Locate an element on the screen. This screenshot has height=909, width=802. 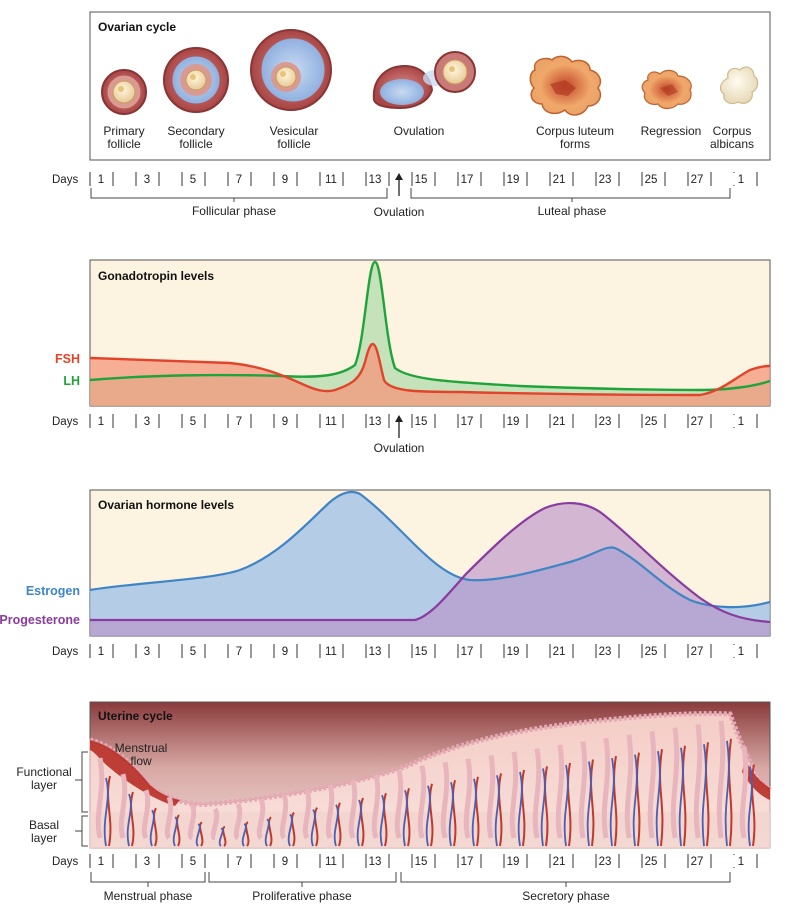
estrogen-label: Estrogen is located at coordinates (53, 591).